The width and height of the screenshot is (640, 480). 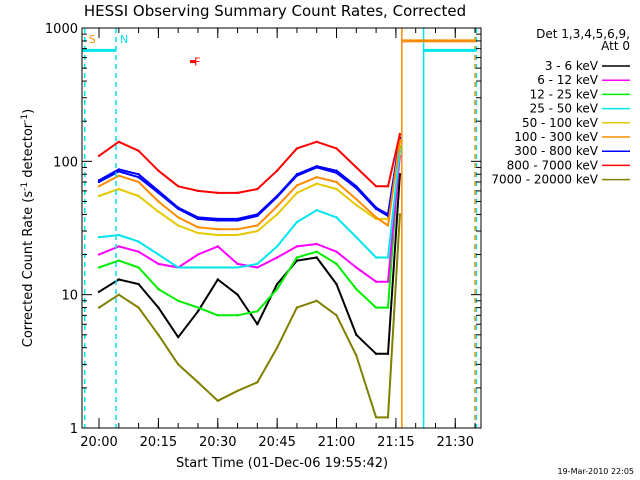 I want to click on legend-label: 6 - 12 keV, so click(x=568, y=80).